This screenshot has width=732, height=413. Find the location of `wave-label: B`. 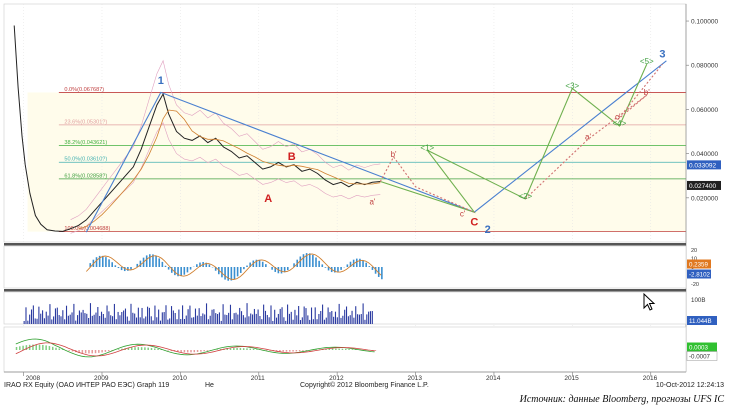

wave-label: B is located at coordinates (292, 157).